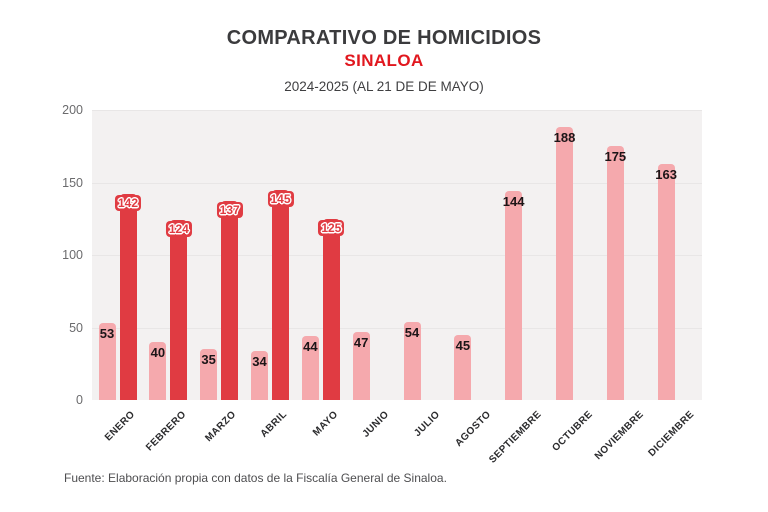  Describe the element at coordinates (361, 365) in the screenshot. I see `bar-2024-junio: 47` at that location.